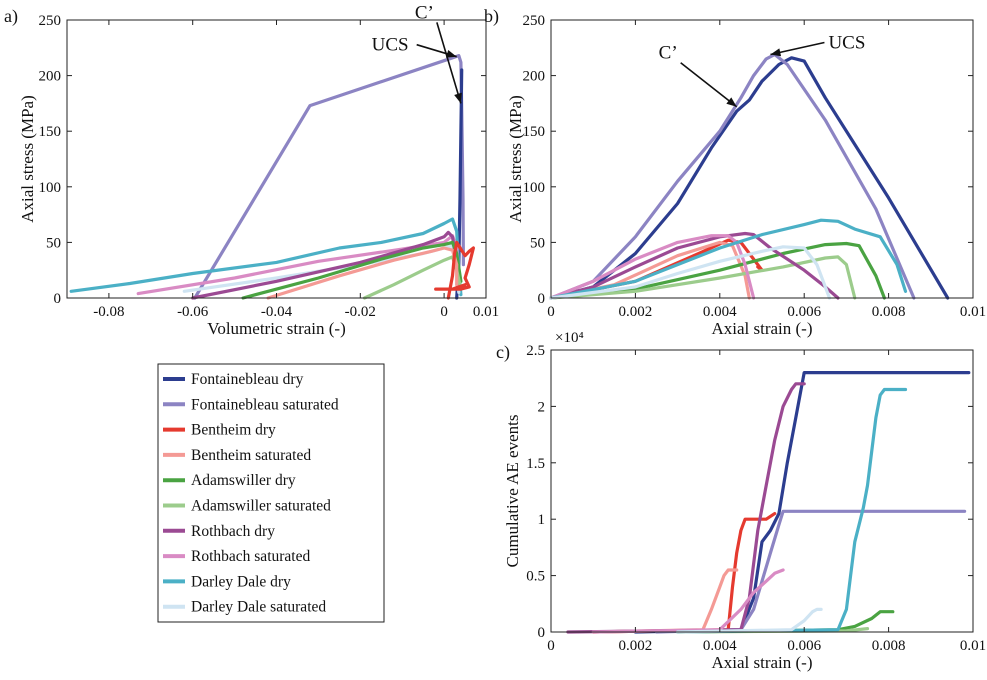 The image size is (987, 680). Describe the element at coordinates (250, 556) in the screenshot. I see `legend-label: Rothbach saturated` at that location.